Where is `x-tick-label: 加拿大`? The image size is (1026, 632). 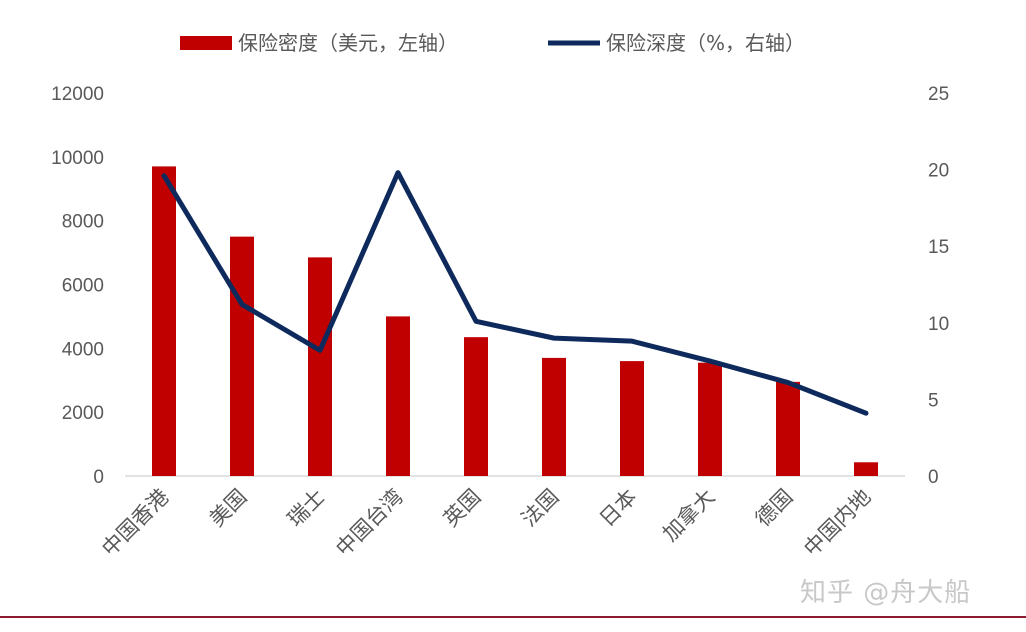 x-tick-label: 加拿大 is located at coordinates (689, 516).